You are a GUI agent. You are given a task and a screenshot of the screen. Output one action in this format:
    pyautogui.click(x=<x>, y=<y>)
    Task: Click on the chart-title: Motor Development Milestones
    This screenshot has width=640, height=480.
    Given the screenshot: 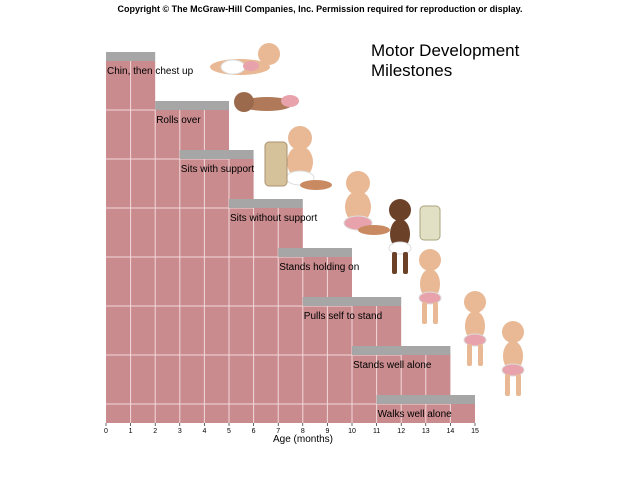 What is the action you would take?
    pyautogui.click(x=471, y=61)
    